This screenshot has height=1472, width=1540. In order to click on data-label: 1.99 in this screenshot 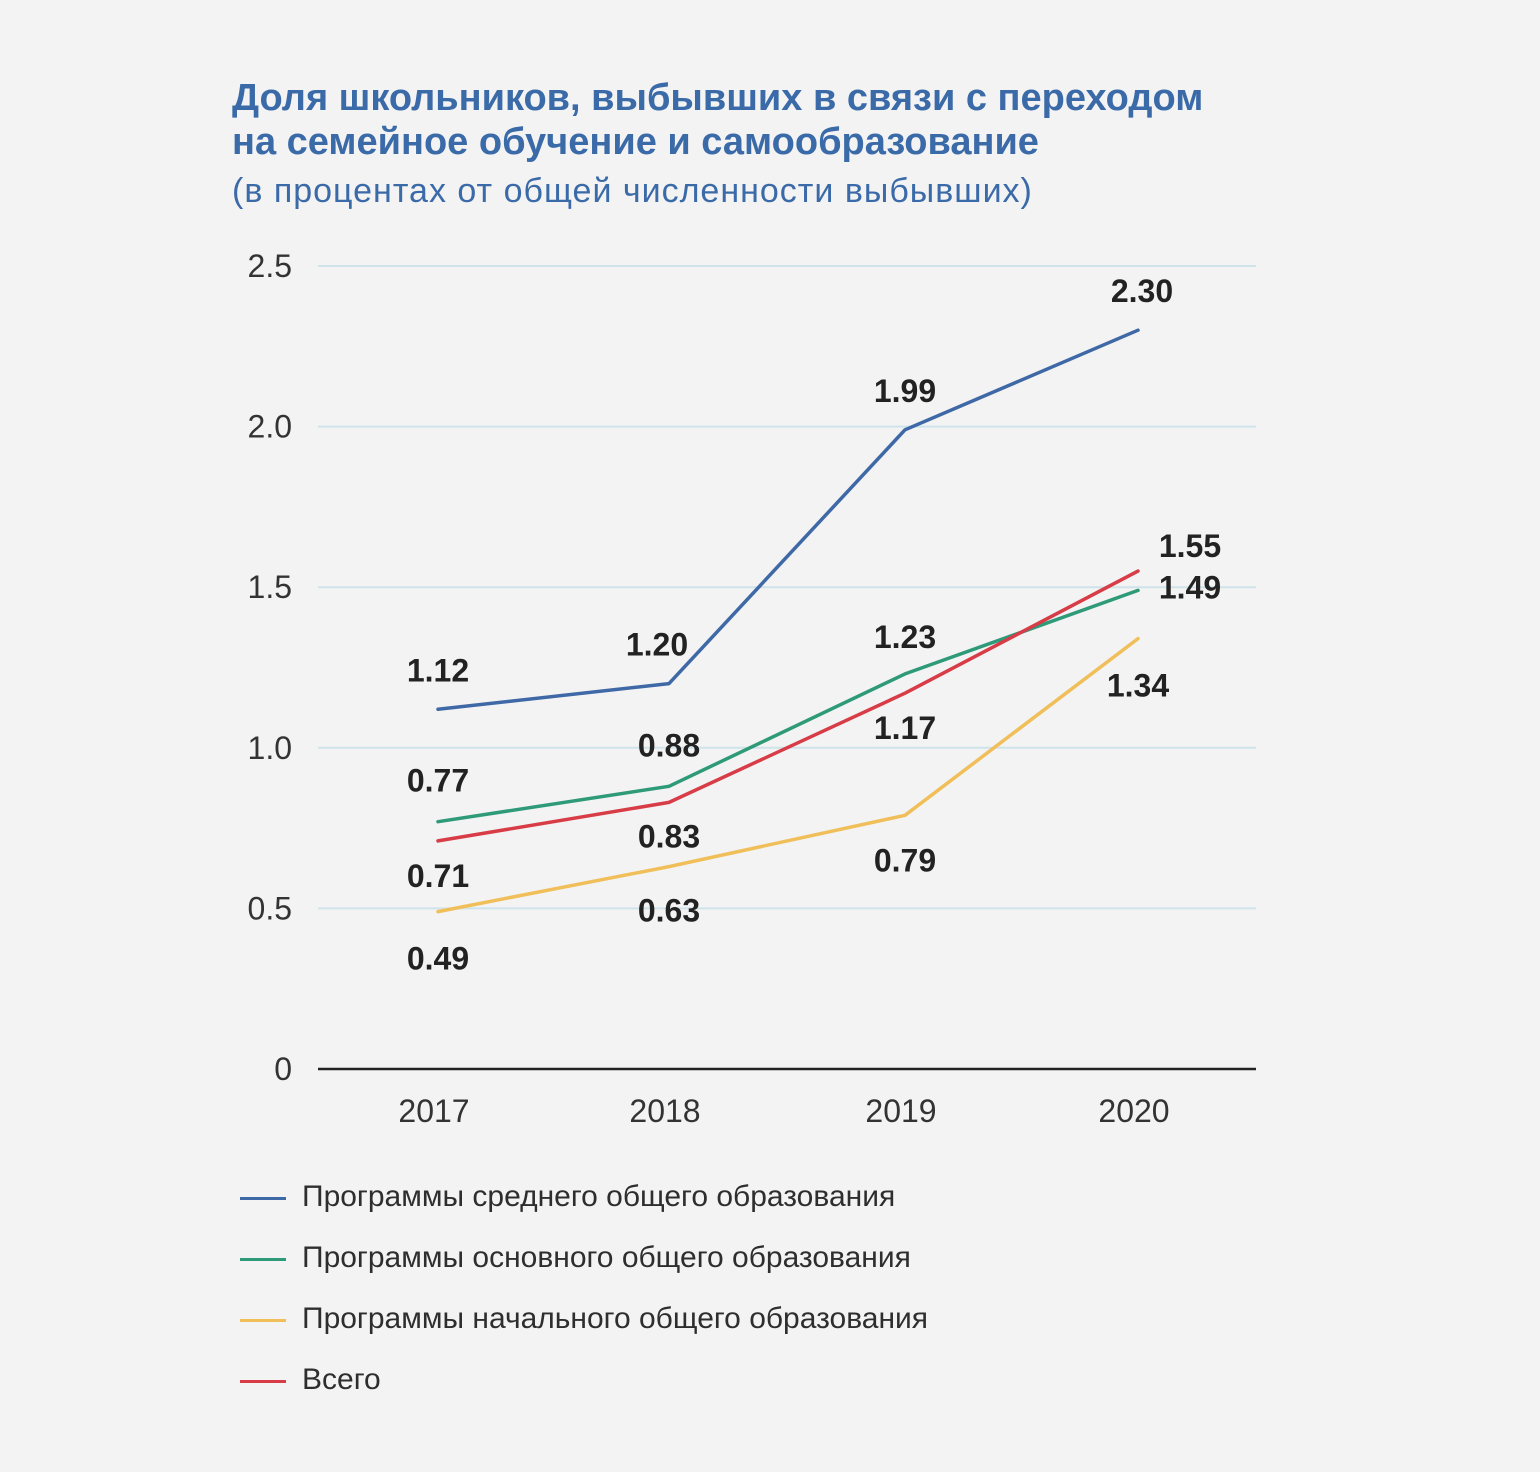, I will do `click(905, 391)`.